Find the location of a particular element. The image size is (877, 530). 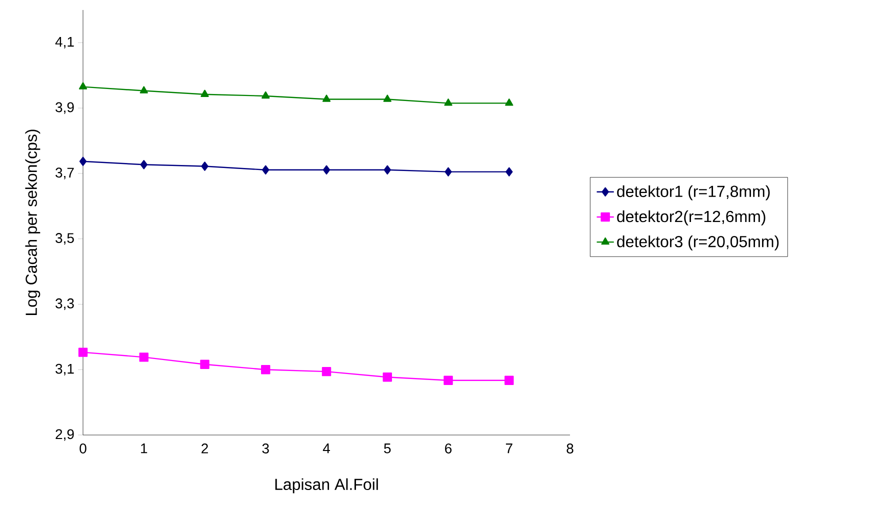

legend-label: detektor2(r=12,6mm) is located at coordinates (691, 218).